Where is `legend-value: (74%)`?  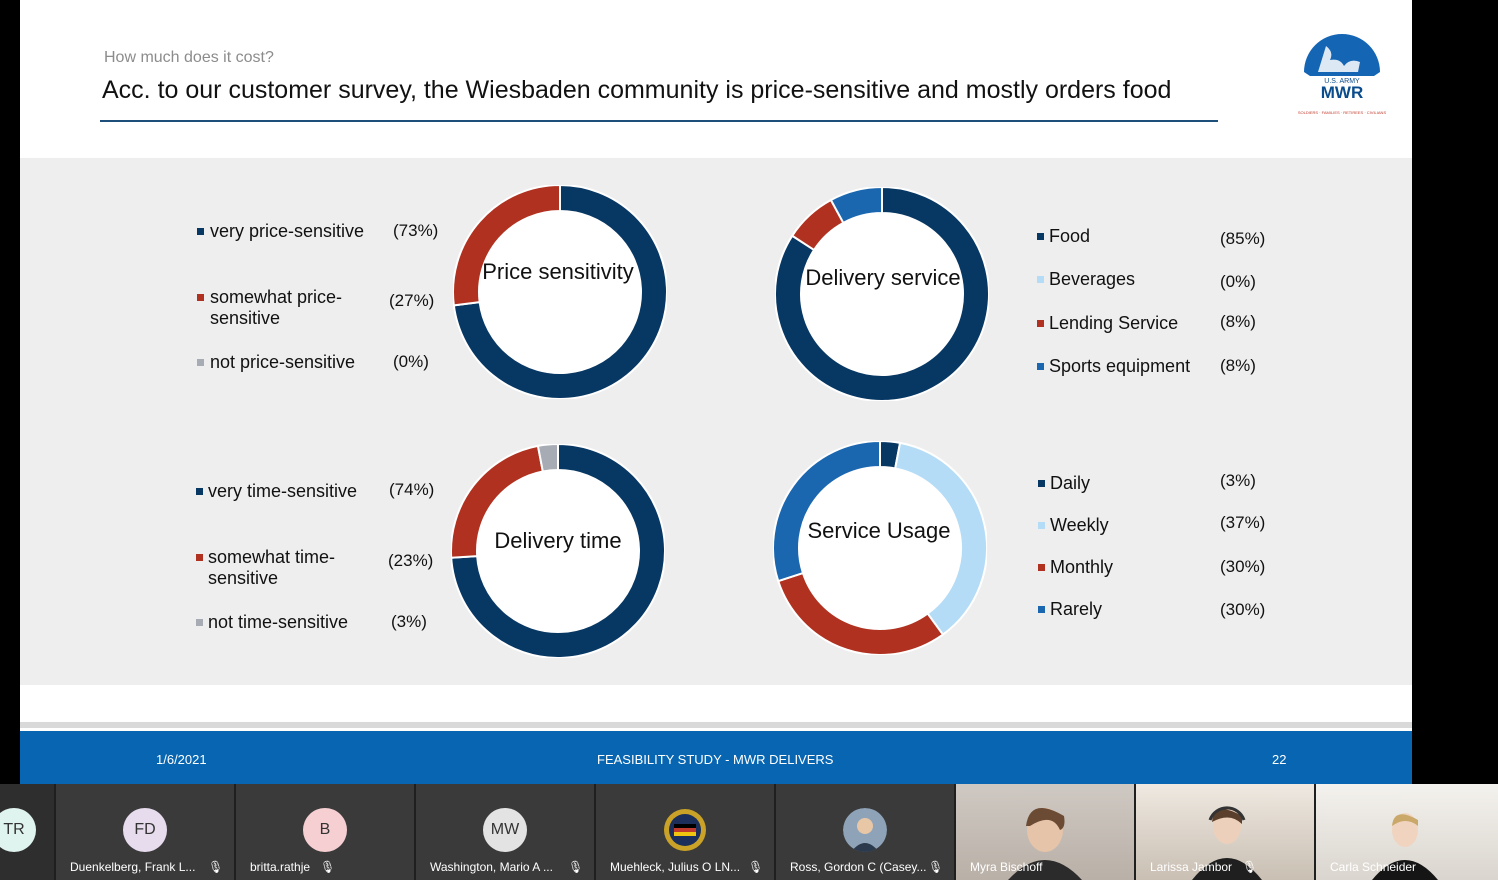 legend-value: (74%) is located at coordinates (412, 489).